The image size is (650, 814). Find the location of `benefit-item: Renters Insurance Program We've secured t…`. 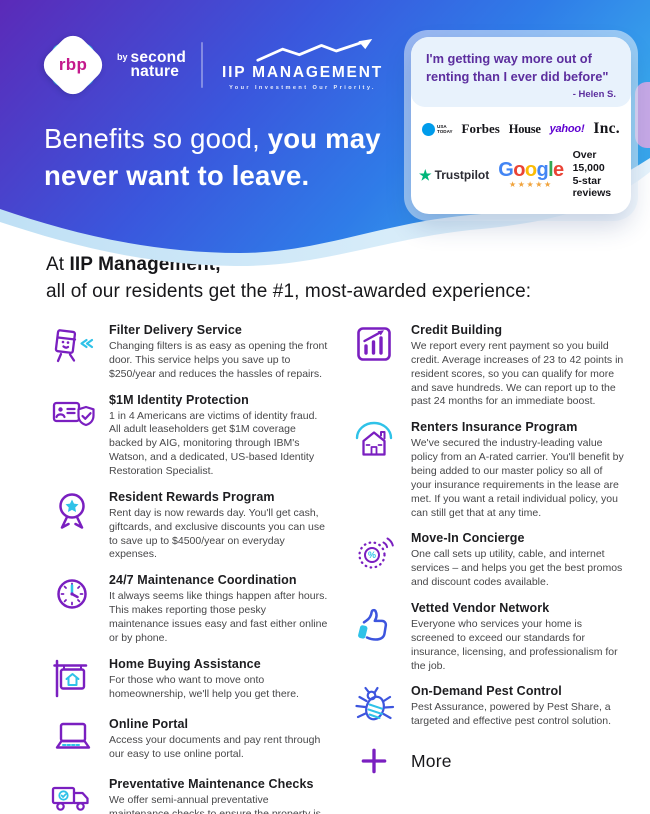

benefit-item: Renters Insurance Program We've secured t… is located at coordinates (486, 468).